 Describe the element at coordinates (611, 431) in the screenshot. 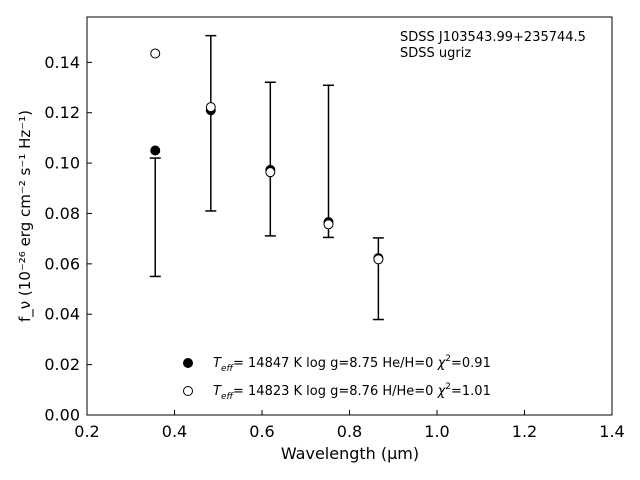

I see `x-tick-label: 1.4` at that location.